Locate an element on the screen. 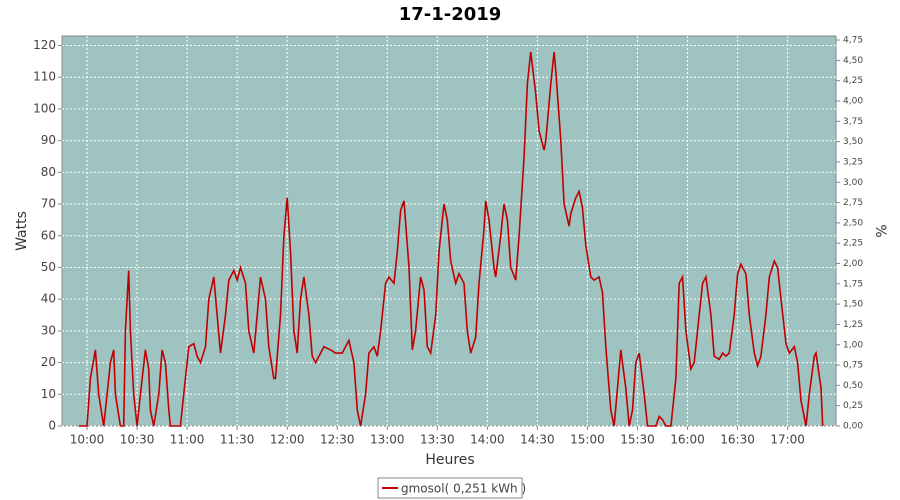 The height and width of the screenshot is (500, 900). y2-tick-label: 4,00 is located at coordinates (853, 102).